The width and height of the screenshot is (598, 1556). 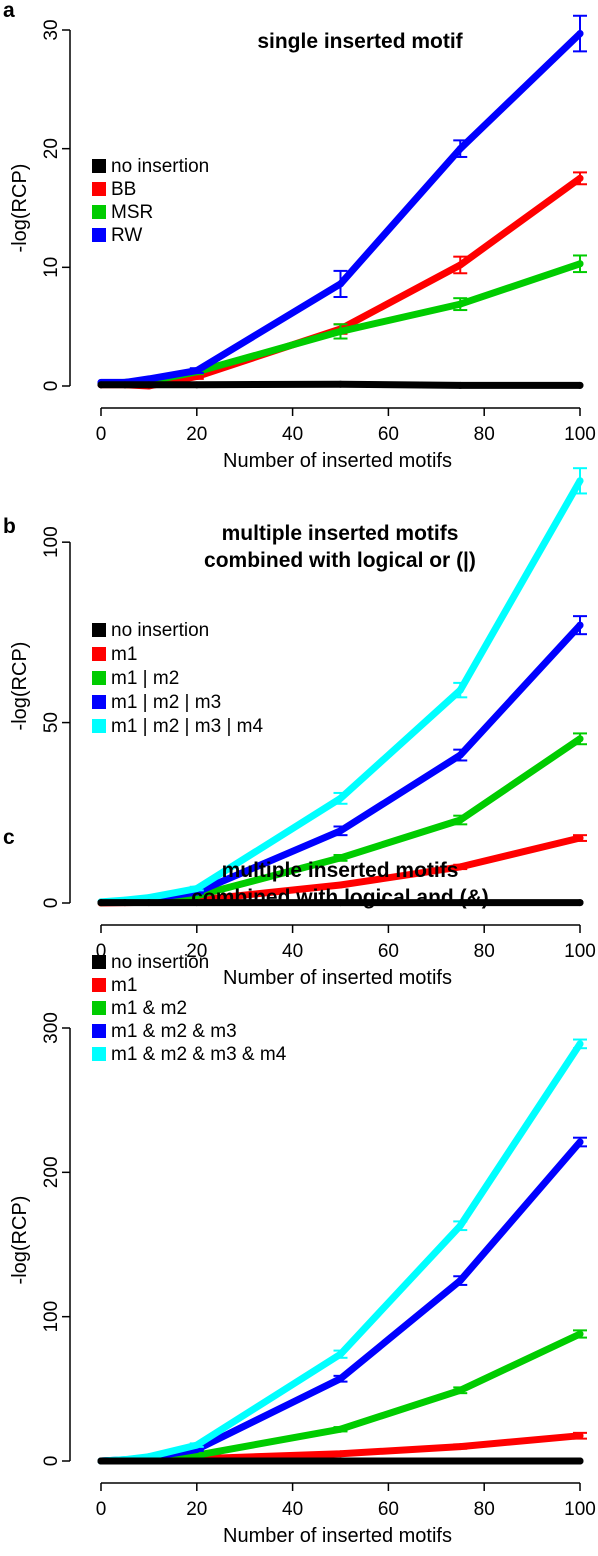 What do you see at coordinates (51, 1028) in the screenshot?
I see `y-tick-label: 300` at bounding box center [51, 1028].